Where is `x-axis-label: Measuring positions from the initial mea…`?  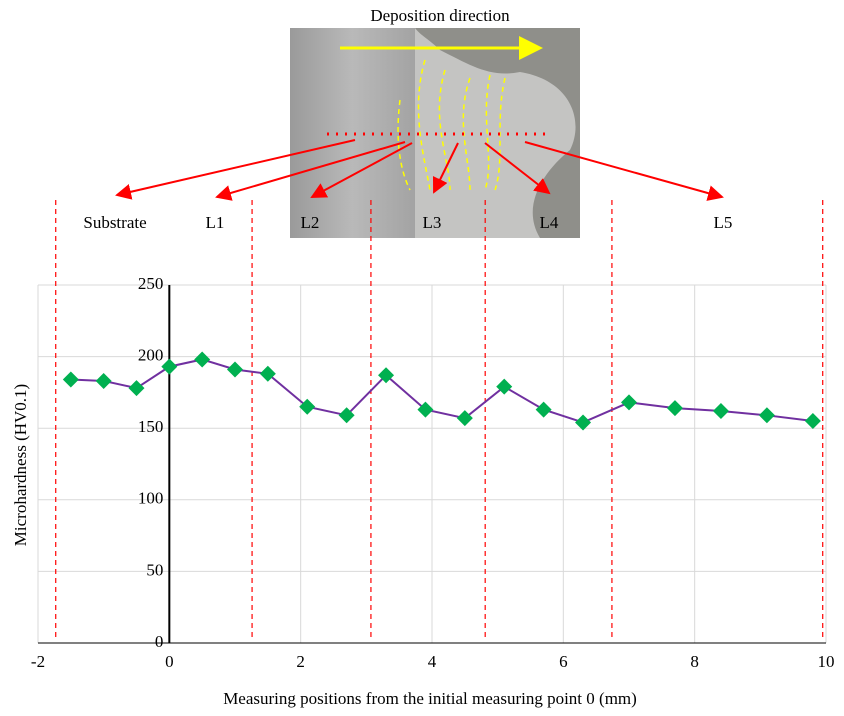 x-axis-label: Measuring positions from the initial mea… is located at coordinates (430, 698).